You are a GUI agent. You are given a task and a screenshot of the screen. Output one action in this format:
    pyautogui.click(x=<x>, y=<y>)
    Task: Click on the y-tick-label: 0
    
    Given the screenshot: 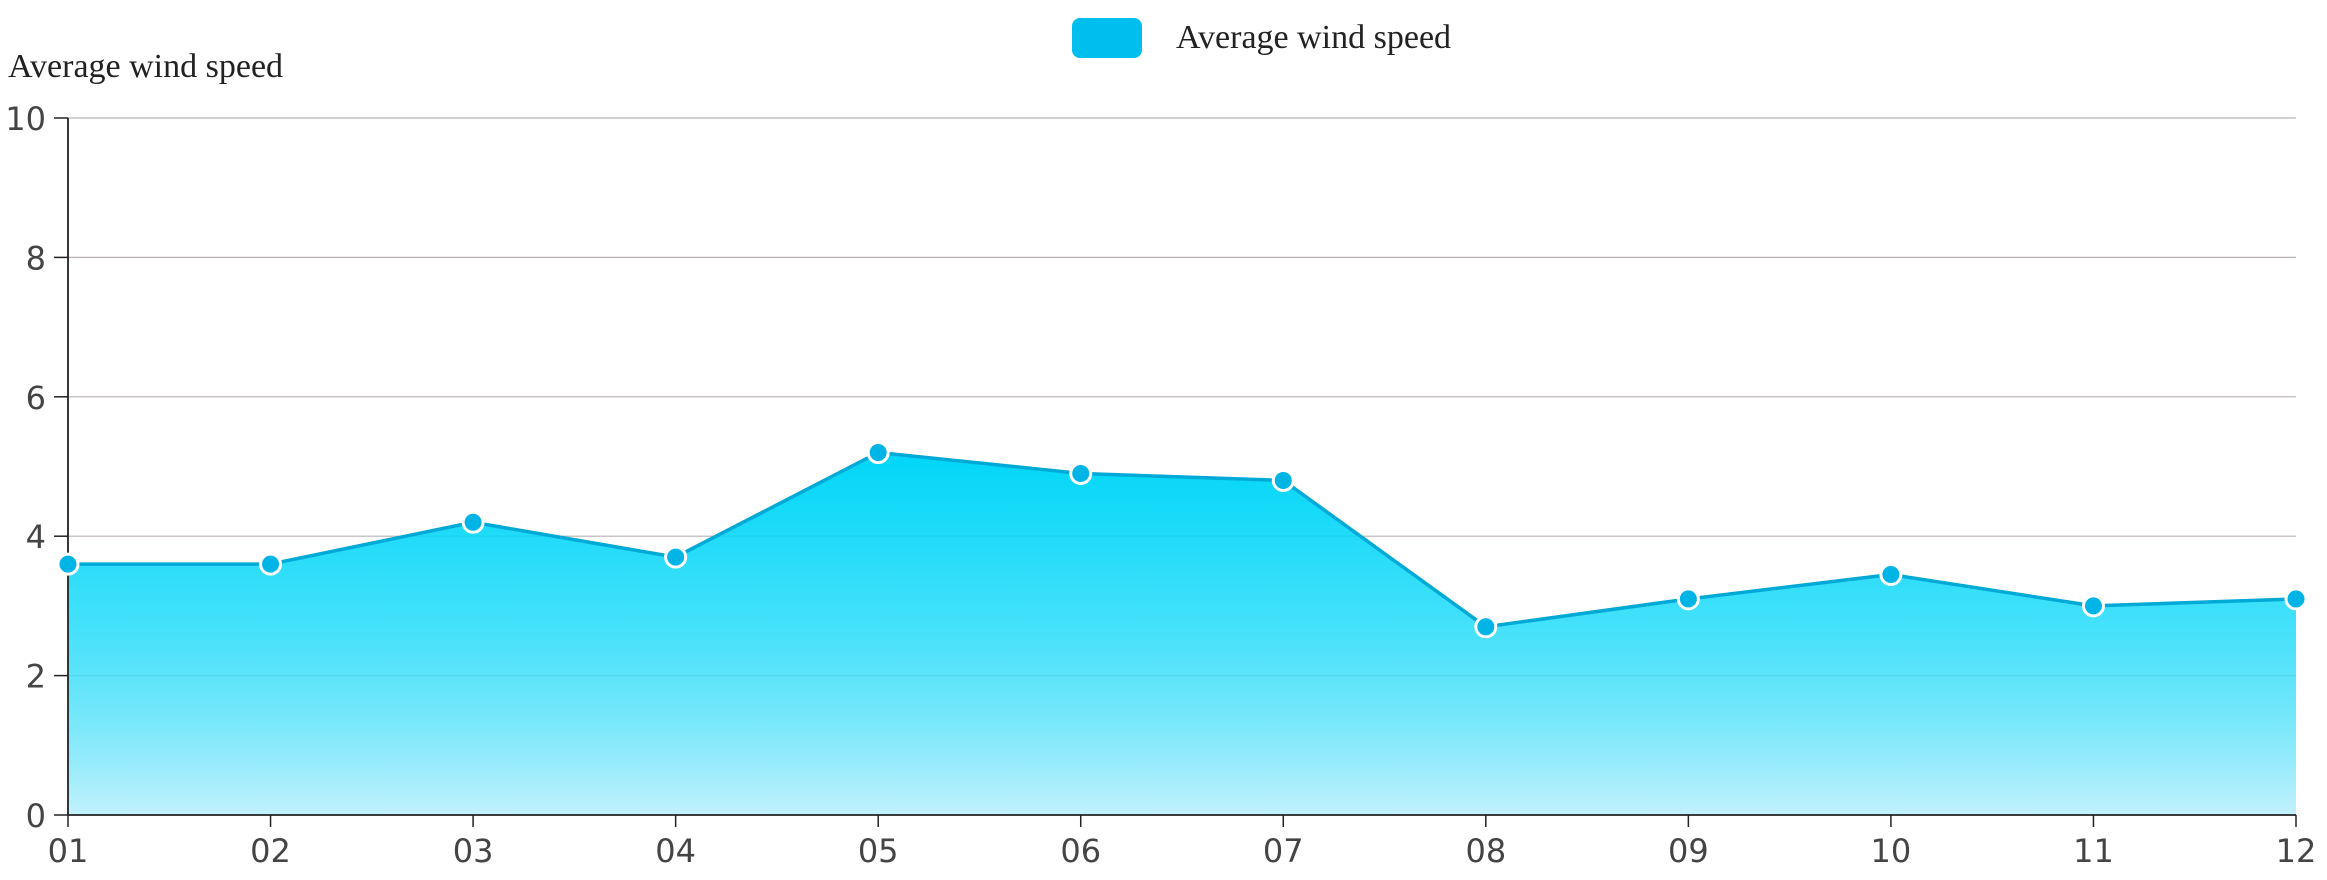 What is the action you would take?
    pyautogui.click(x=36, y=816)
    